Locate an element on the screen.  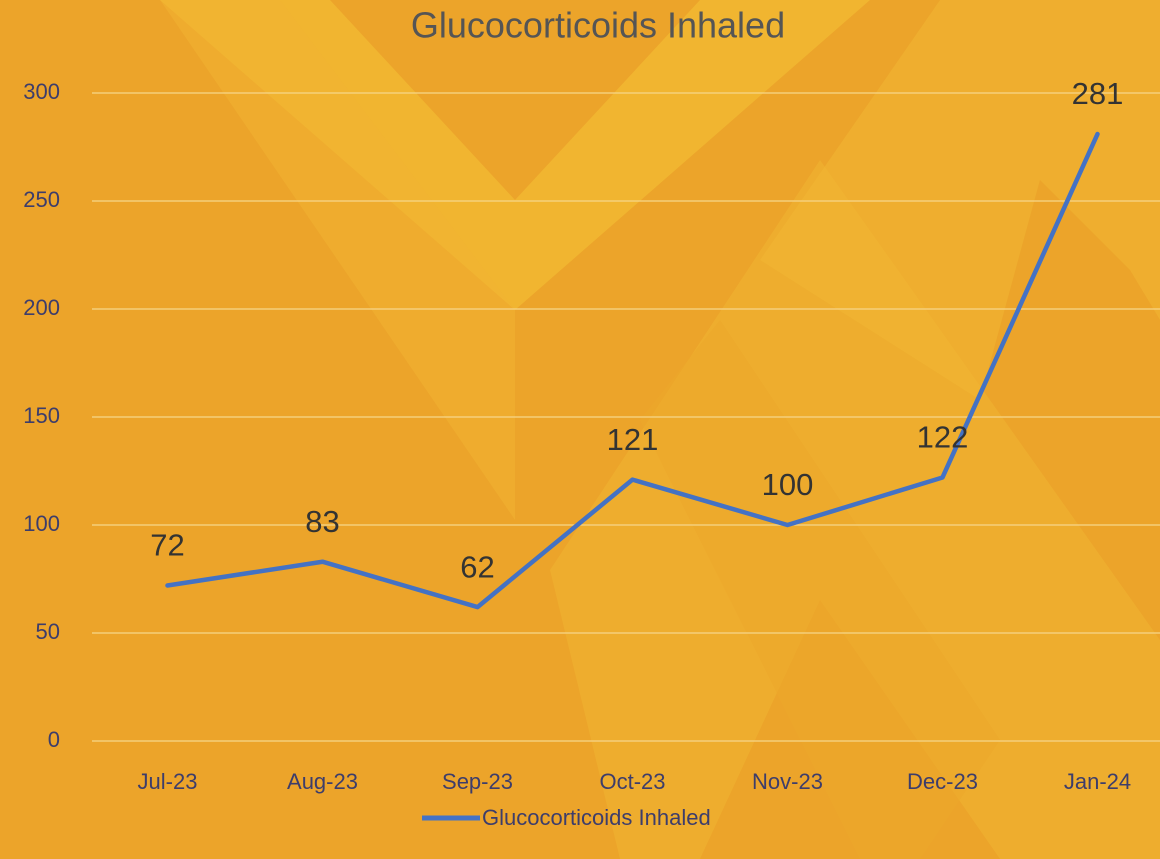
x-tick-label: Nov-23 is located at coordinates (787, 781).